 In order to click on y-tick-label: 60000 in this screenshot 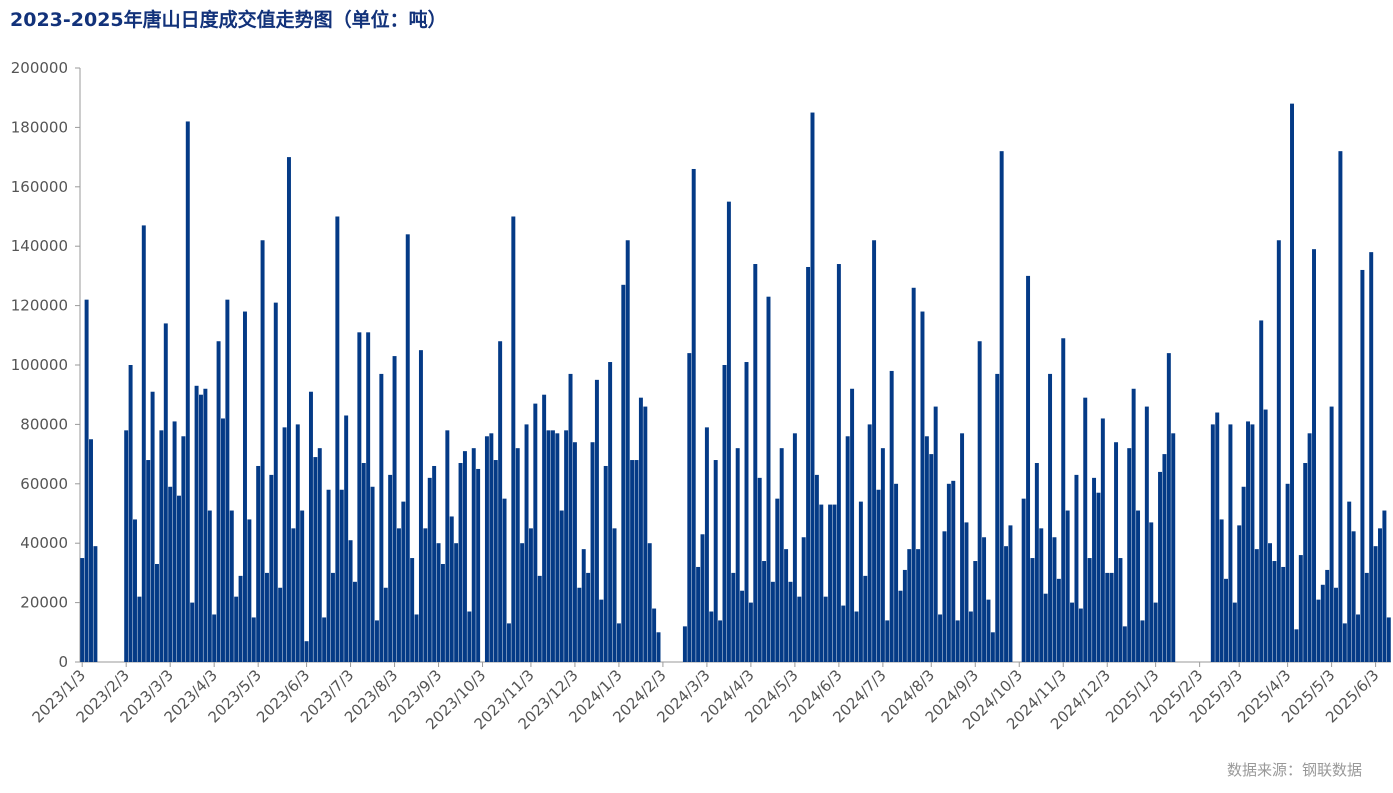, I will do `click(44, 484)`.